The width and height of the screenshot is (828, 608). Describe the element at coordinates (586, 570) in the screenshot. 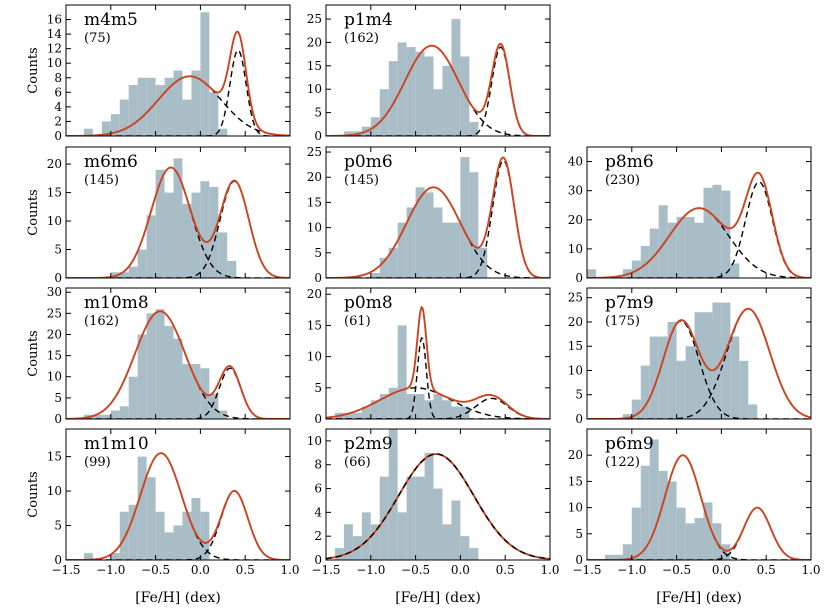

I see `x-tick-label: −1.5` at that location.